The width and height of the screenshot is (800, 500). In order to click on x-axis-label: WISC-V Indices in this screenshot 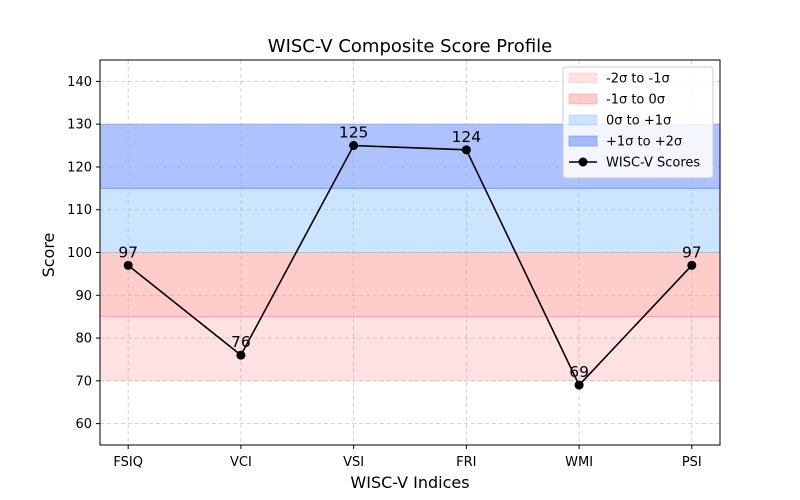, I will do `click(409, 482)`.